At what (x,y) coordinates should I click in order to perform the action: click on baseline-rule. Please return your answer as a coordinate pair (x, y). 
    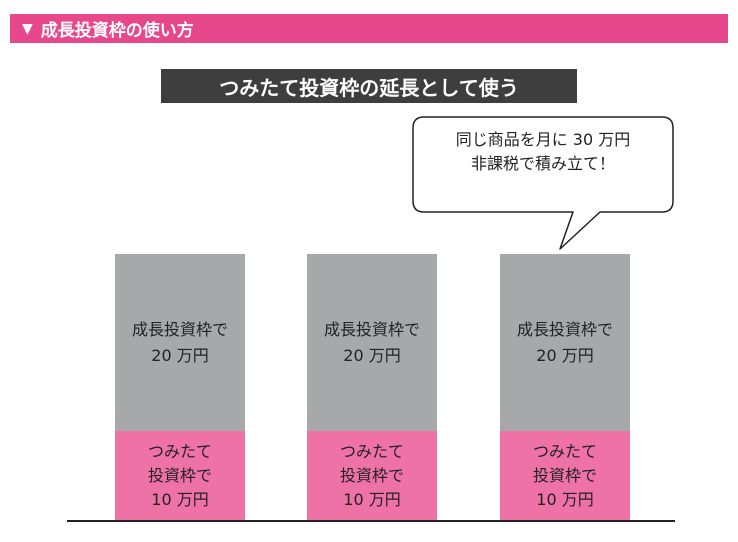
    Looking at the image, I should click on (371, 521).